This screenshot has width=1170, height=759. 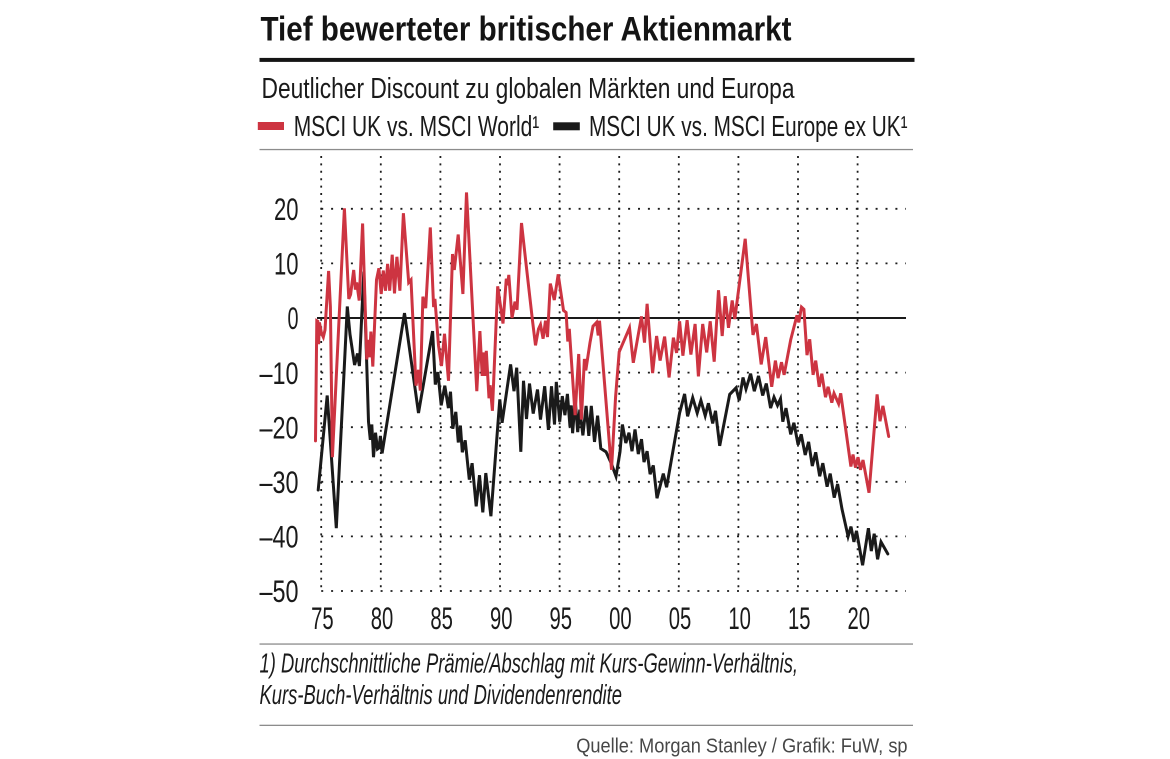 I want to click on svg-text:Quelle: Morgan Stanley / Grafi: Quelle: Morgan Stanley / Grafik: FuW, sp, so click(x=741, y=746).